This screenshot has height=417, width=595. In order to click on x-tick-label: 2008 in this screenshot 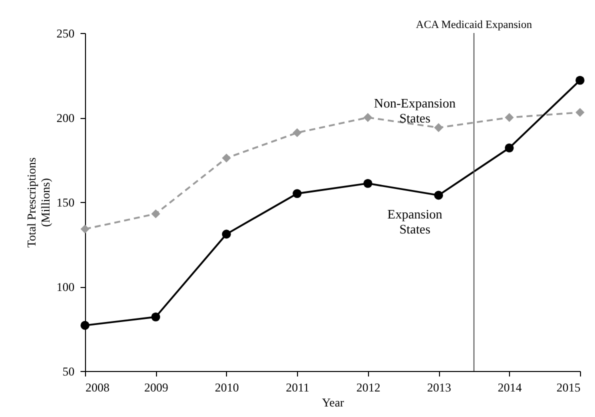, I will do `click(98, 387)`.